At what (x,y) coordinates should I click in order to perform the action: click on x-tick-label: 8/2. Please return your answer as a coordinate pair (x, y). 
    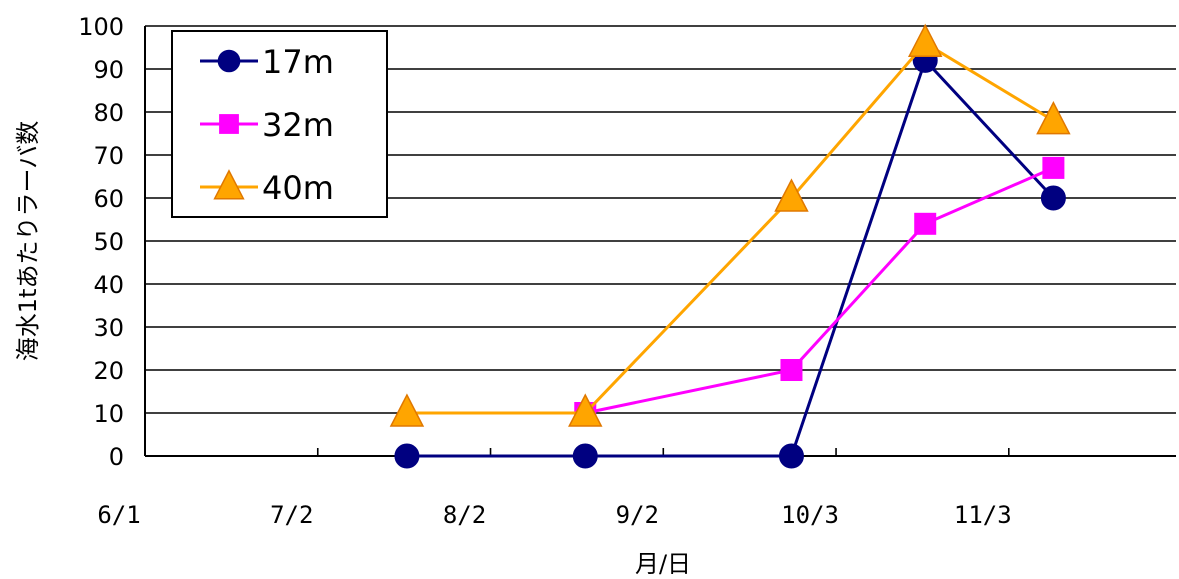
    Looking at the image, I should click on (464, 515).